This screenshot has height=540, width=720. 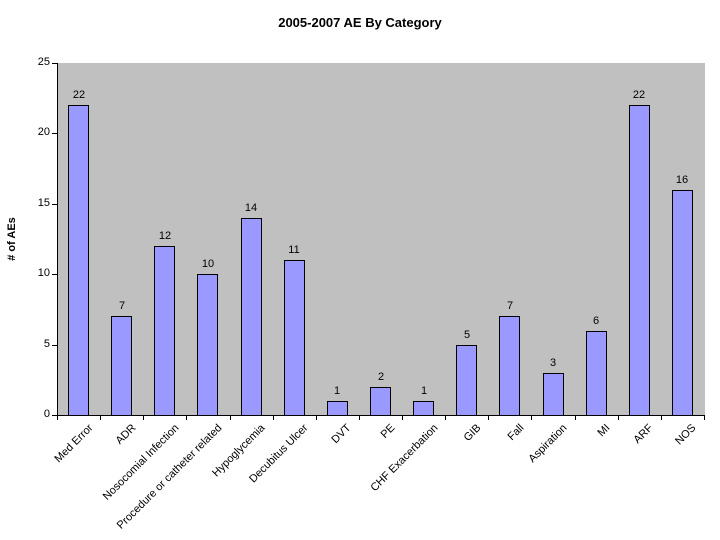 I want to click on bar-value-label: 12, so click(x=165, y=236).